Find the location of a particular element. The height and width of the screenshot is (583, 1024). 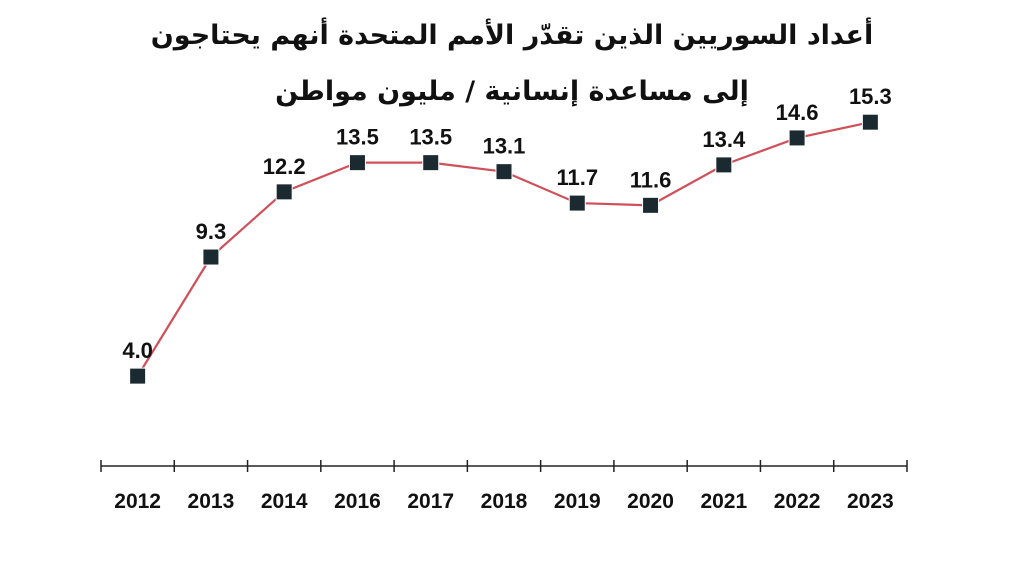

data-label: 9.3 is located at coordinates (211, 231).